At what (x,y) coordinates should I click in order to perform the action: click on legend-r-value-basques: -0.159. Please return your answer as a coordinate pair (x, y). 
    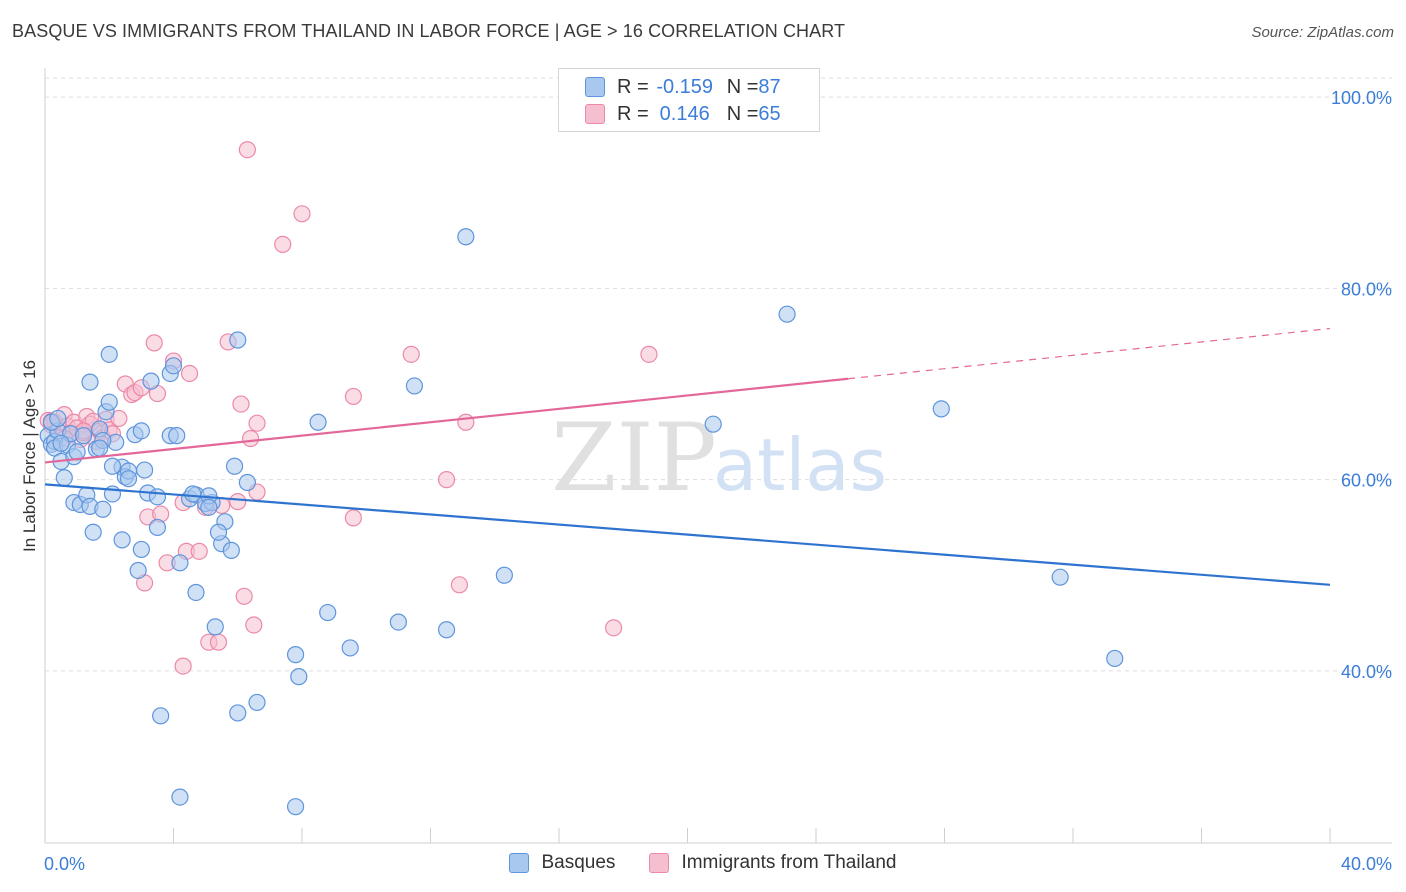
    Looking at the image, I should click on (685, 86).